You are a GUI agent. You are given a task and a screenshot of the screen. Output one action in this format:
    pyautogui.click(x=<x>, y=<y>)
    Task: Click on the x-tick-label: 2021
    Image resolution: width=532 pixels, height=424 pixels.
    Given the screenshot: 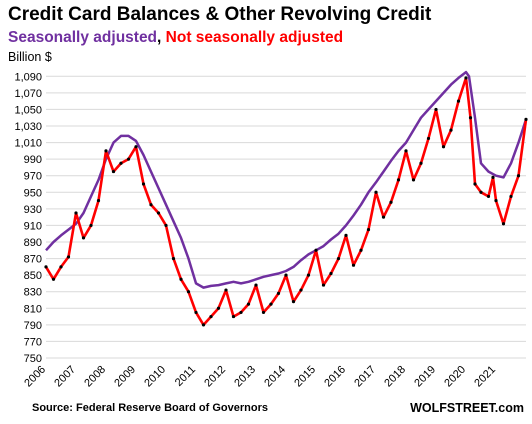 What is the action you would take?
    pyautogui.click(x=485, y=377)
    